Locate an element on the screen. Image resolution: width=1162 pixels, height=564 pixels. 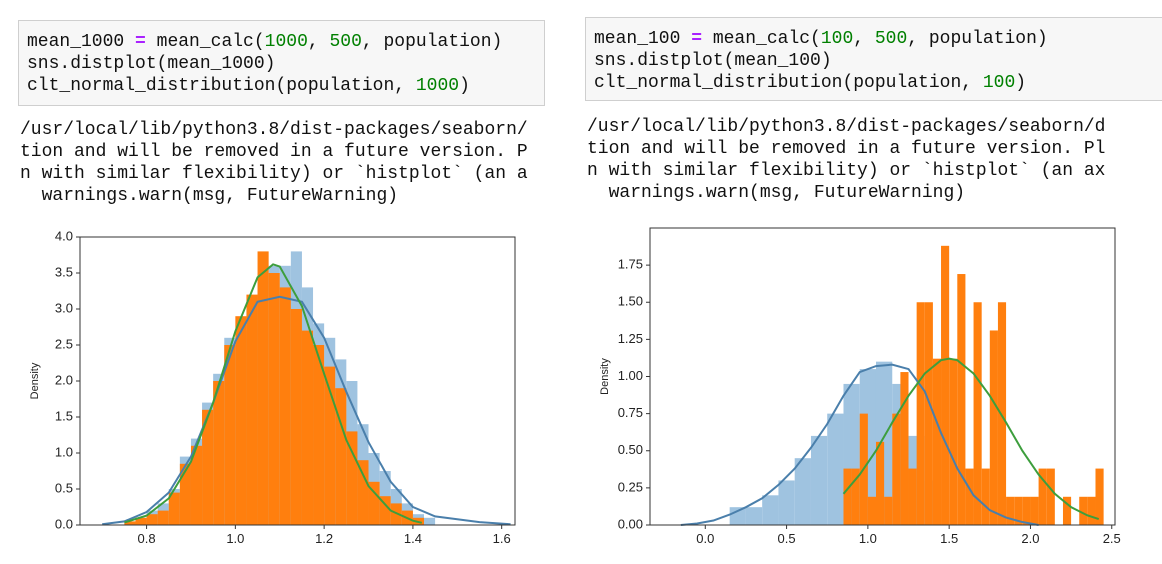
x-tick-label: 2.0 is located at coordinates (1030, 538).